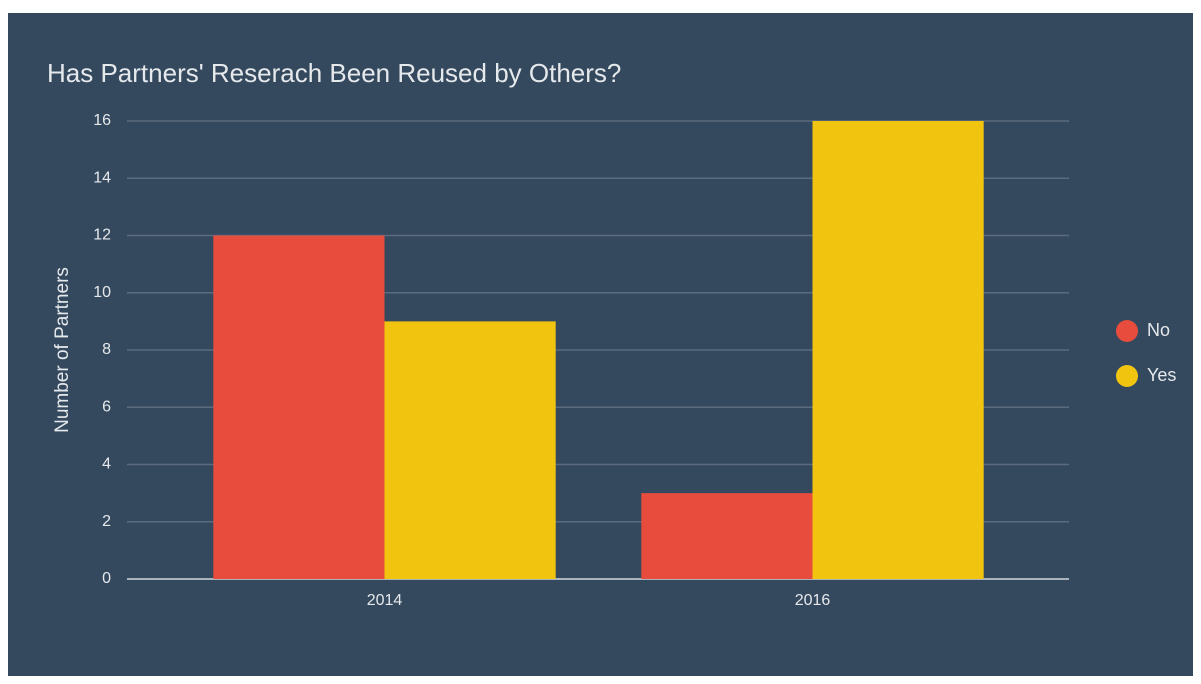 The image size is (1201, 684). I want to click on x-tick-label: 2014, so click(385, 600).